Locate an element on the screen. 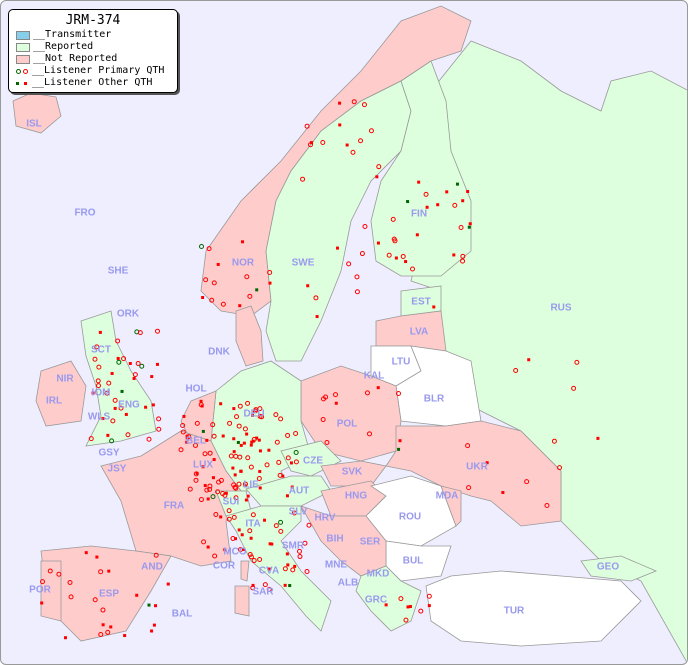  country-label-bul: BUL is located at coordinates (413, 561).